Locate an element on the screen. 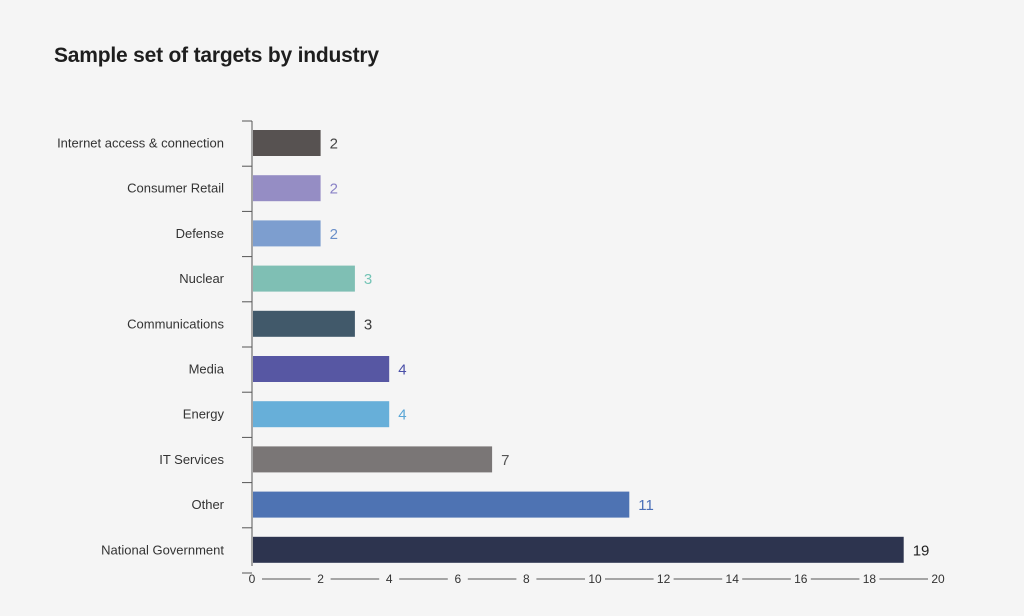  x-tick-label: 18 is located at coordinates (870, 579).